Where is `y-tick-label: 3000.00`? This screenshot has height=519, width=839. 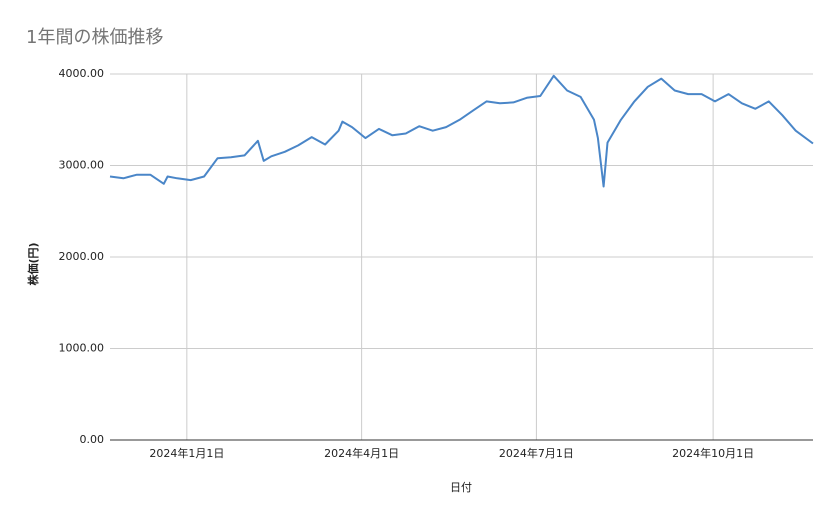
y-tick-label: 3000.00 is located at coordinates (82, 165).